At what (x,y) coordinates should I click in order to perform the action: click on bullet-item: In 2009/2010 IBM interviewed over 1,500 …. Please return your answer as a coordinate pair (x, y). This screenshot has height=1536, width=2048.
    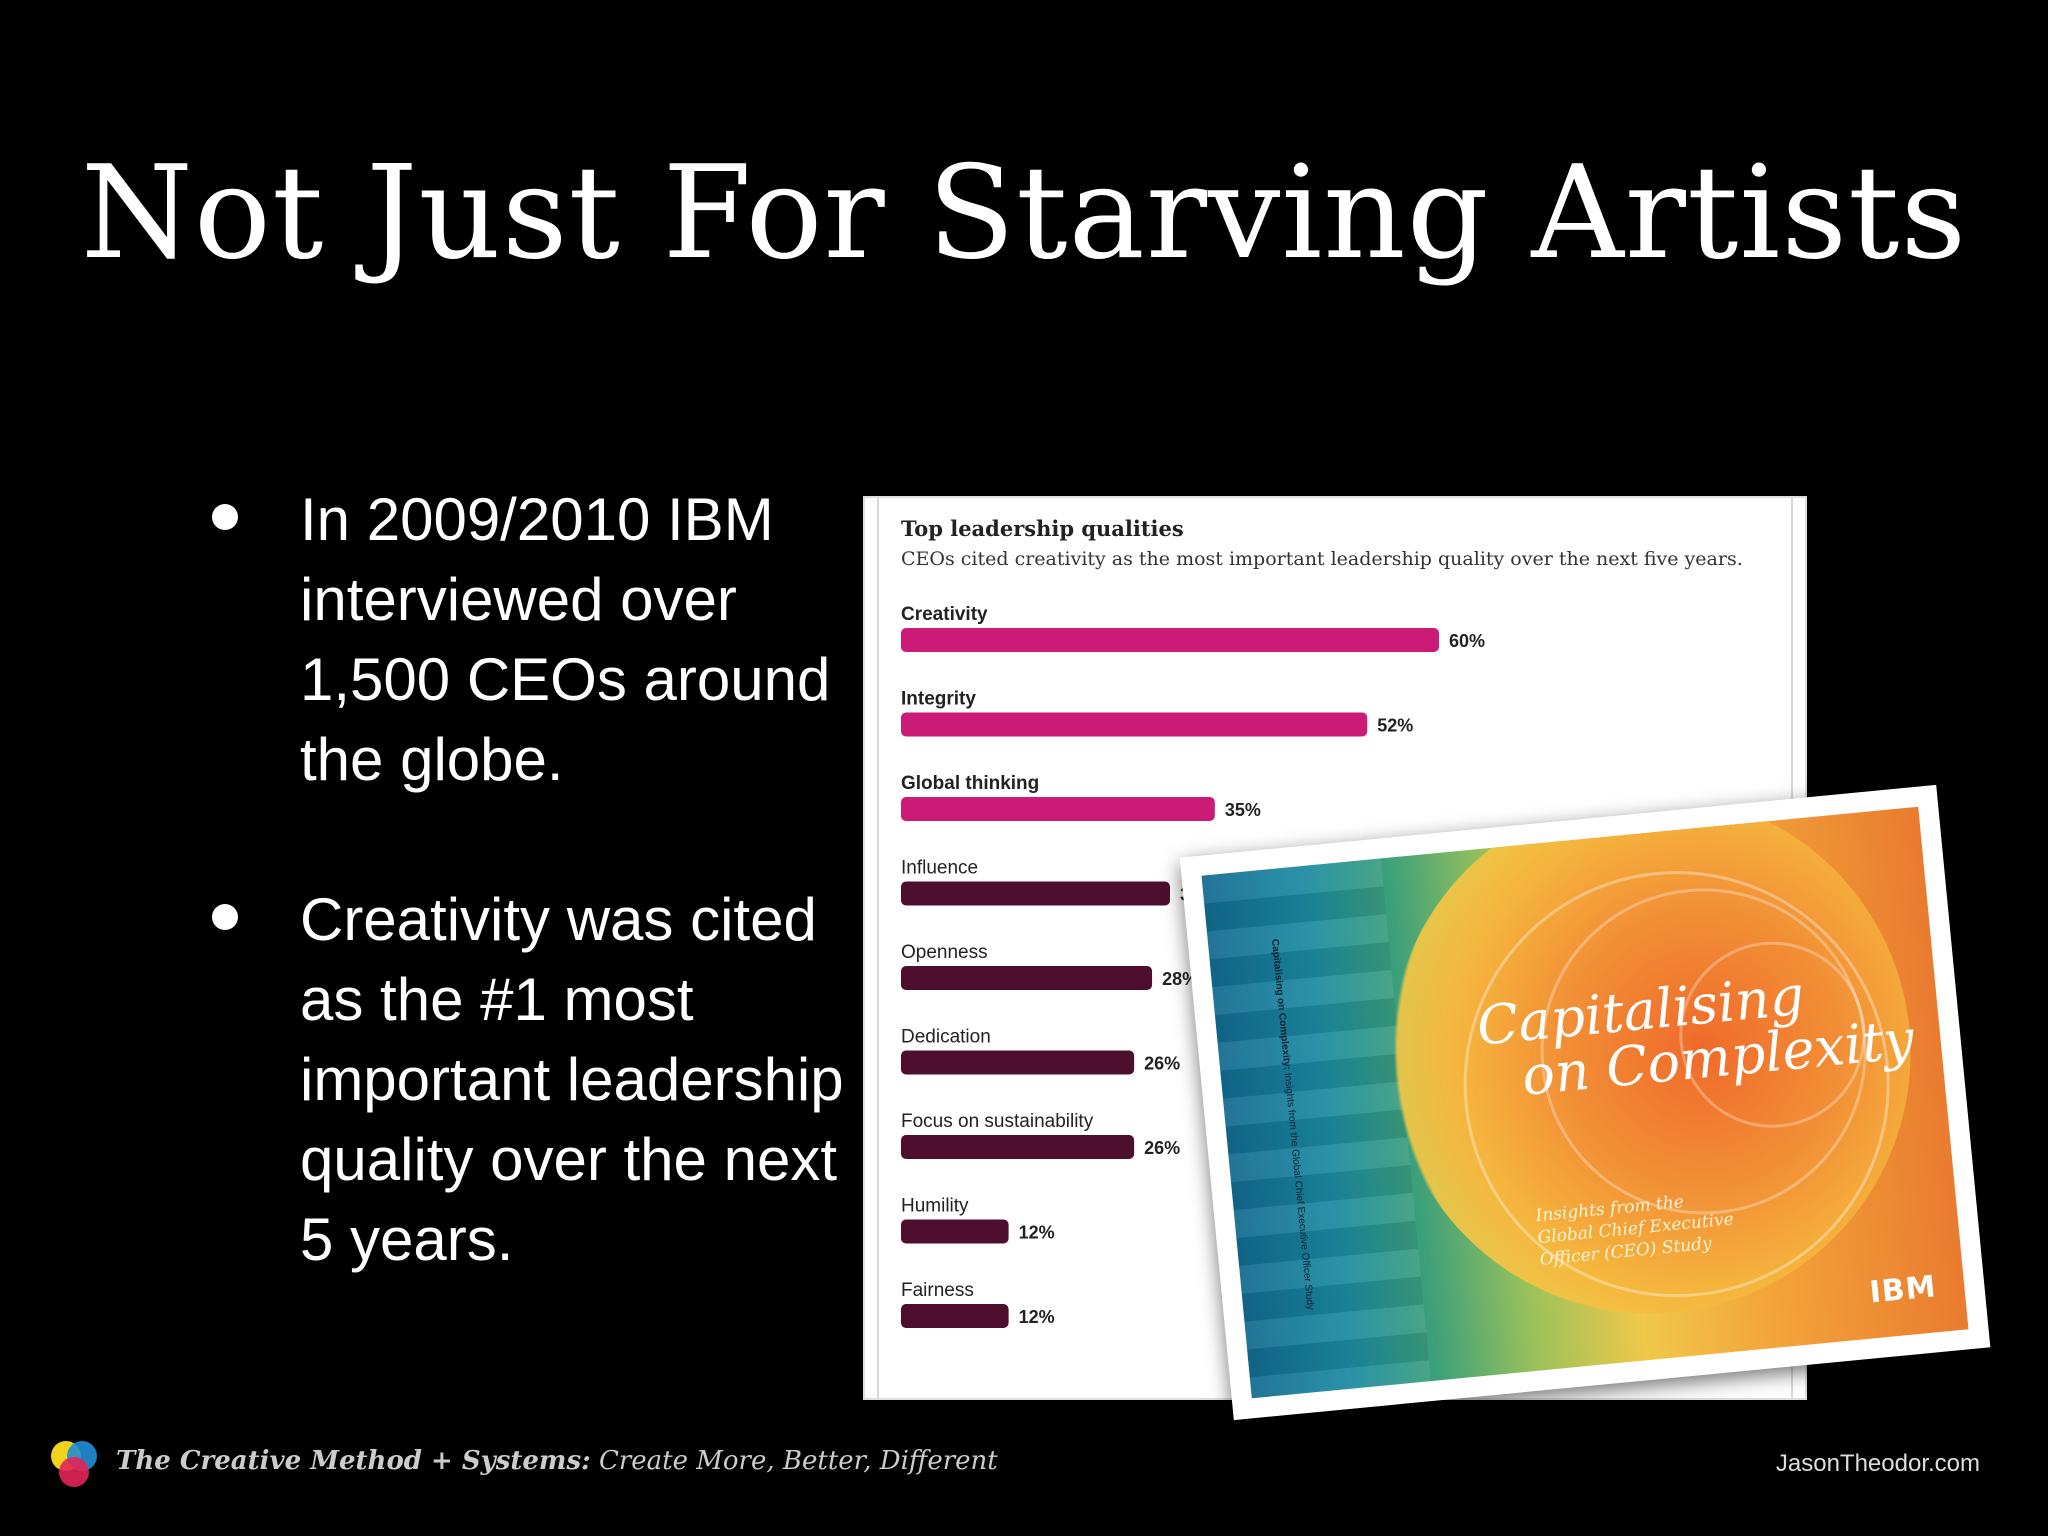
    Looking at the image, I should click on (530, 640).